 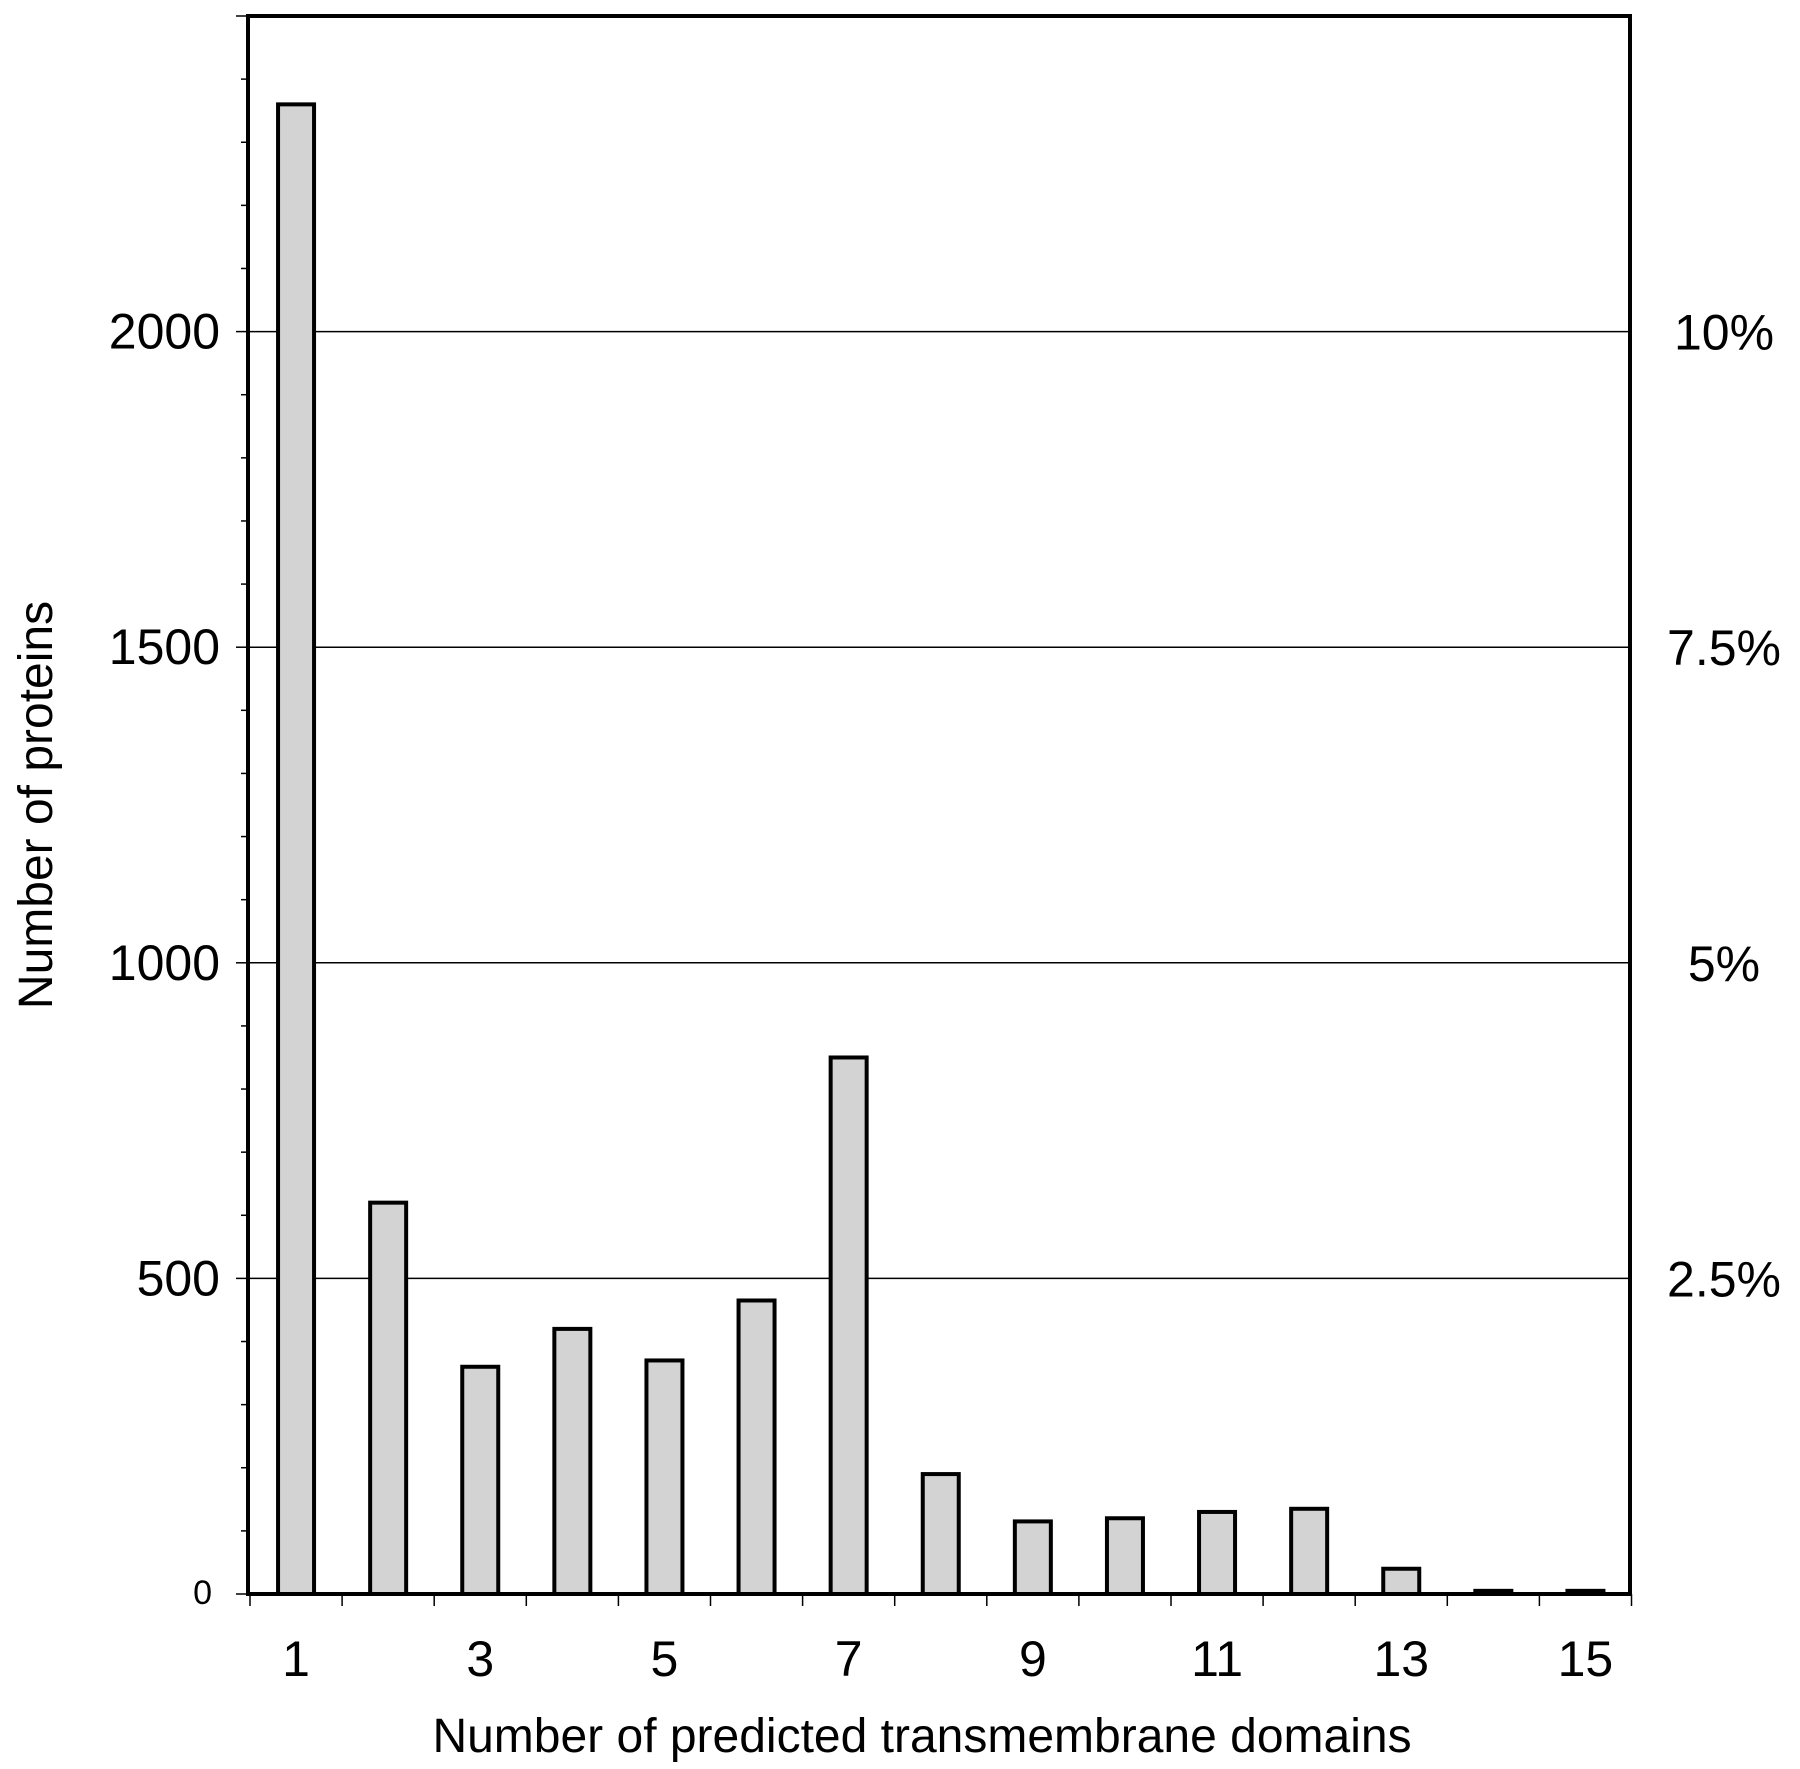 I want to click on y-axis-title: Number of proteins, so click(x=36, y=805).